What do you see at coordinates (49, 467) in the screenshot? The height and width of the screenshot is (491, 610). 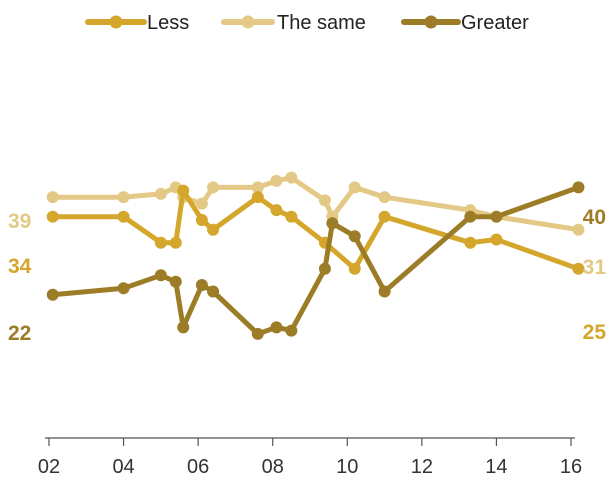 I see `x-tick-label: 02` at bounding box center [49, 467].